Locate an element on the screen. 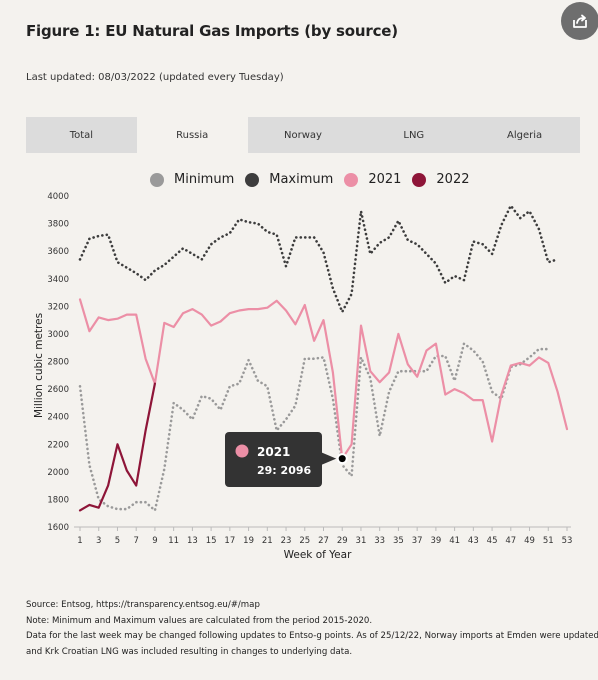 The width and height of the screenshot is (598, 680). legend-label-2022: 2022 is located at coordinates (453, 179).